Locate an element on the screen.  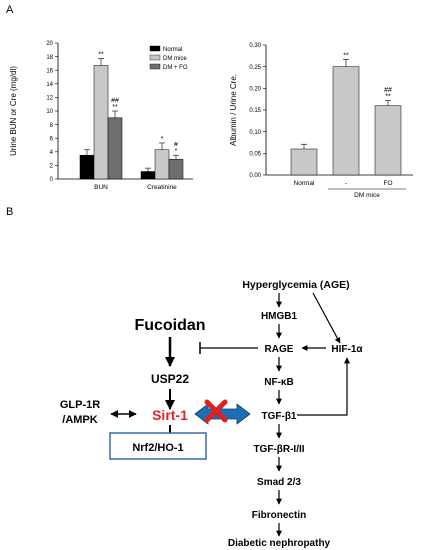
node-nrf2-box is located at coordinates (158, 446).